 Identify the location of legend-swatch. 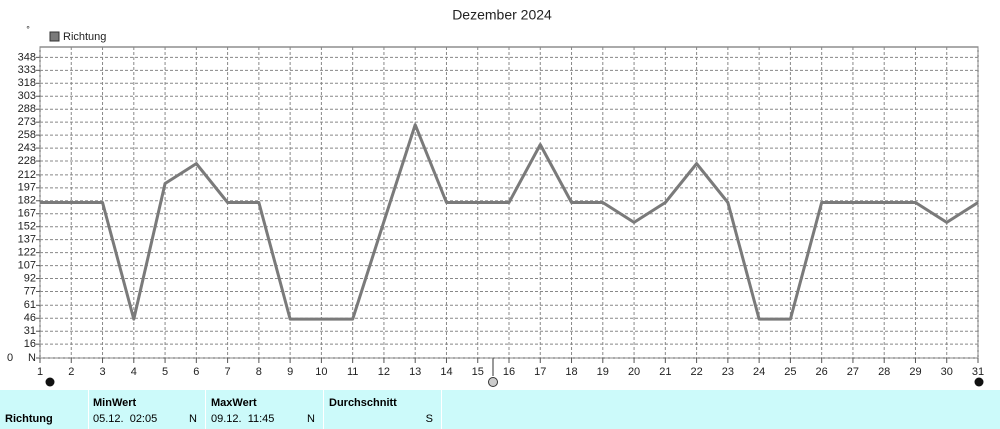
(54, 36).